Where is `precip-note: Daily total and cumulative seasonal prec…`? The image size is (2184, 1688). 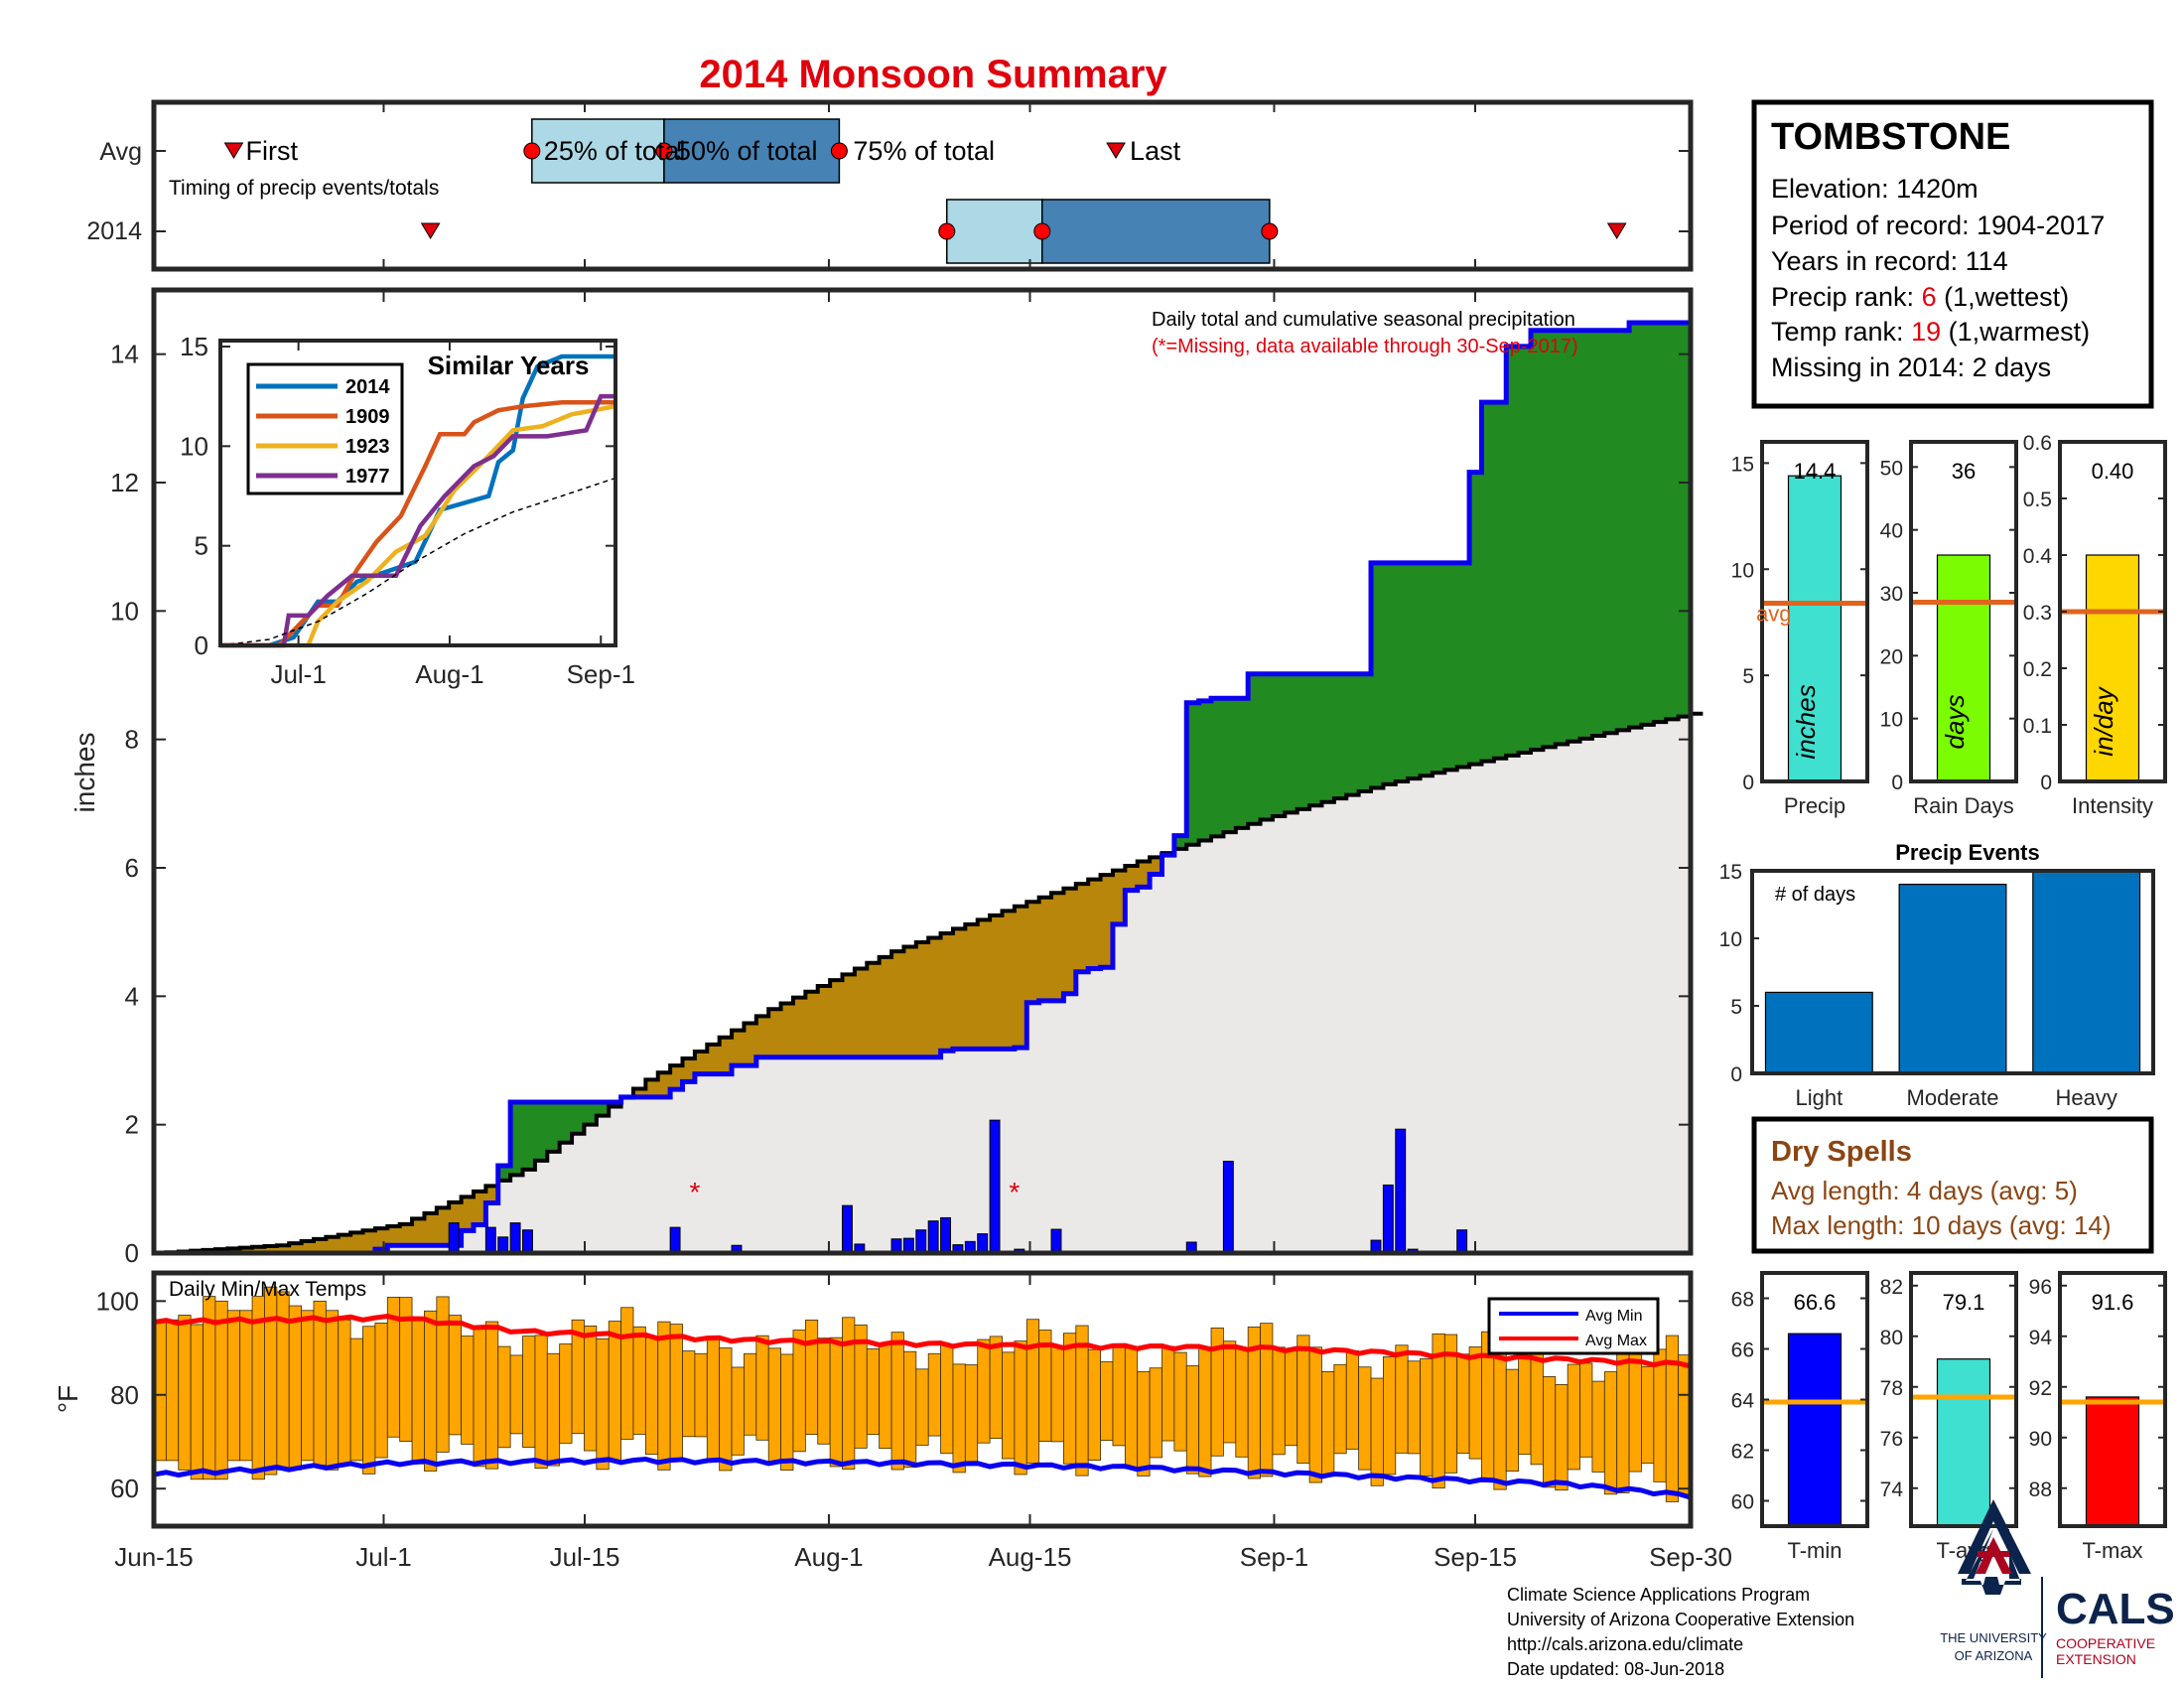
precip-note: Daily total and cumulative seasonal prec… is located at coordinates (1363, 320).